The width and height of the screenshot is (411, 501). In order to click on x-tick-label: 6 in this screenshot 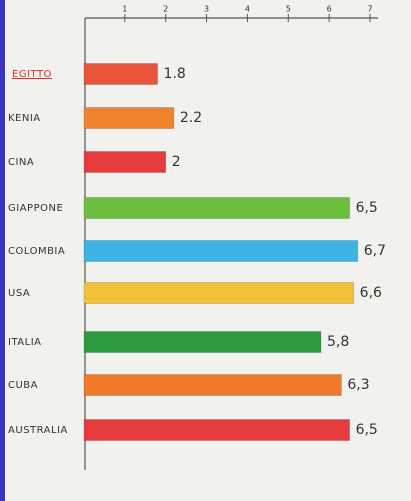, I will do `click(329, 9)`.